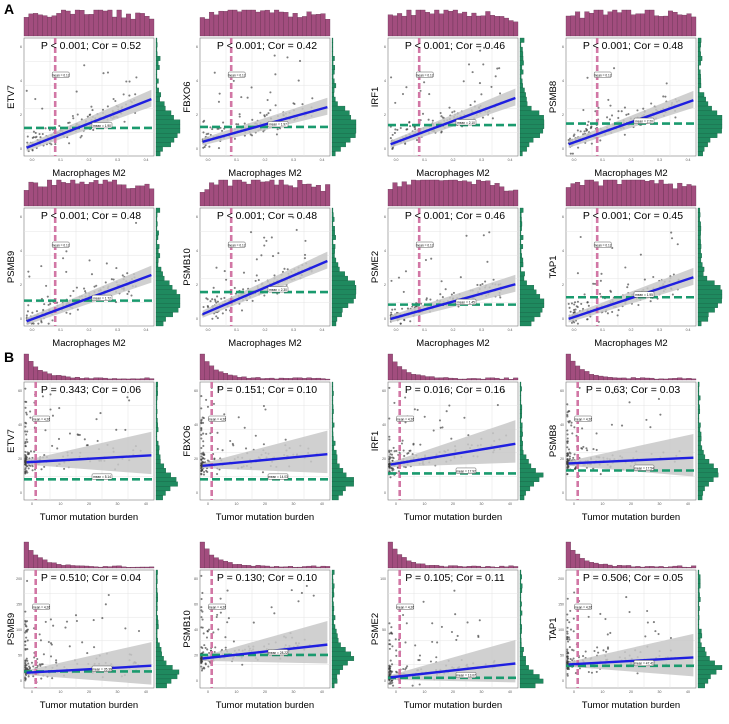 This screenshot has height=724, width=729. I want to click on x-axis-label: Tumor mutation burden, so click(89, 705).